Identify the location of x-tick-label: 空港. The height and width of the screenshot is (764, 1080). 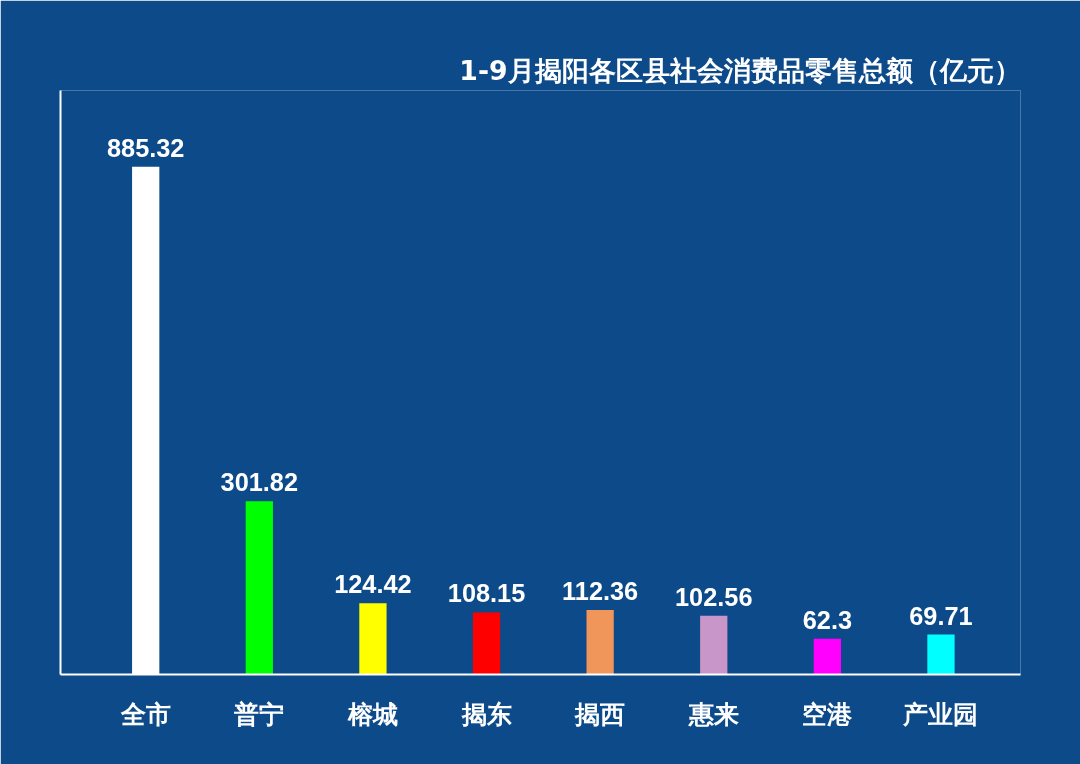
(828, 713).